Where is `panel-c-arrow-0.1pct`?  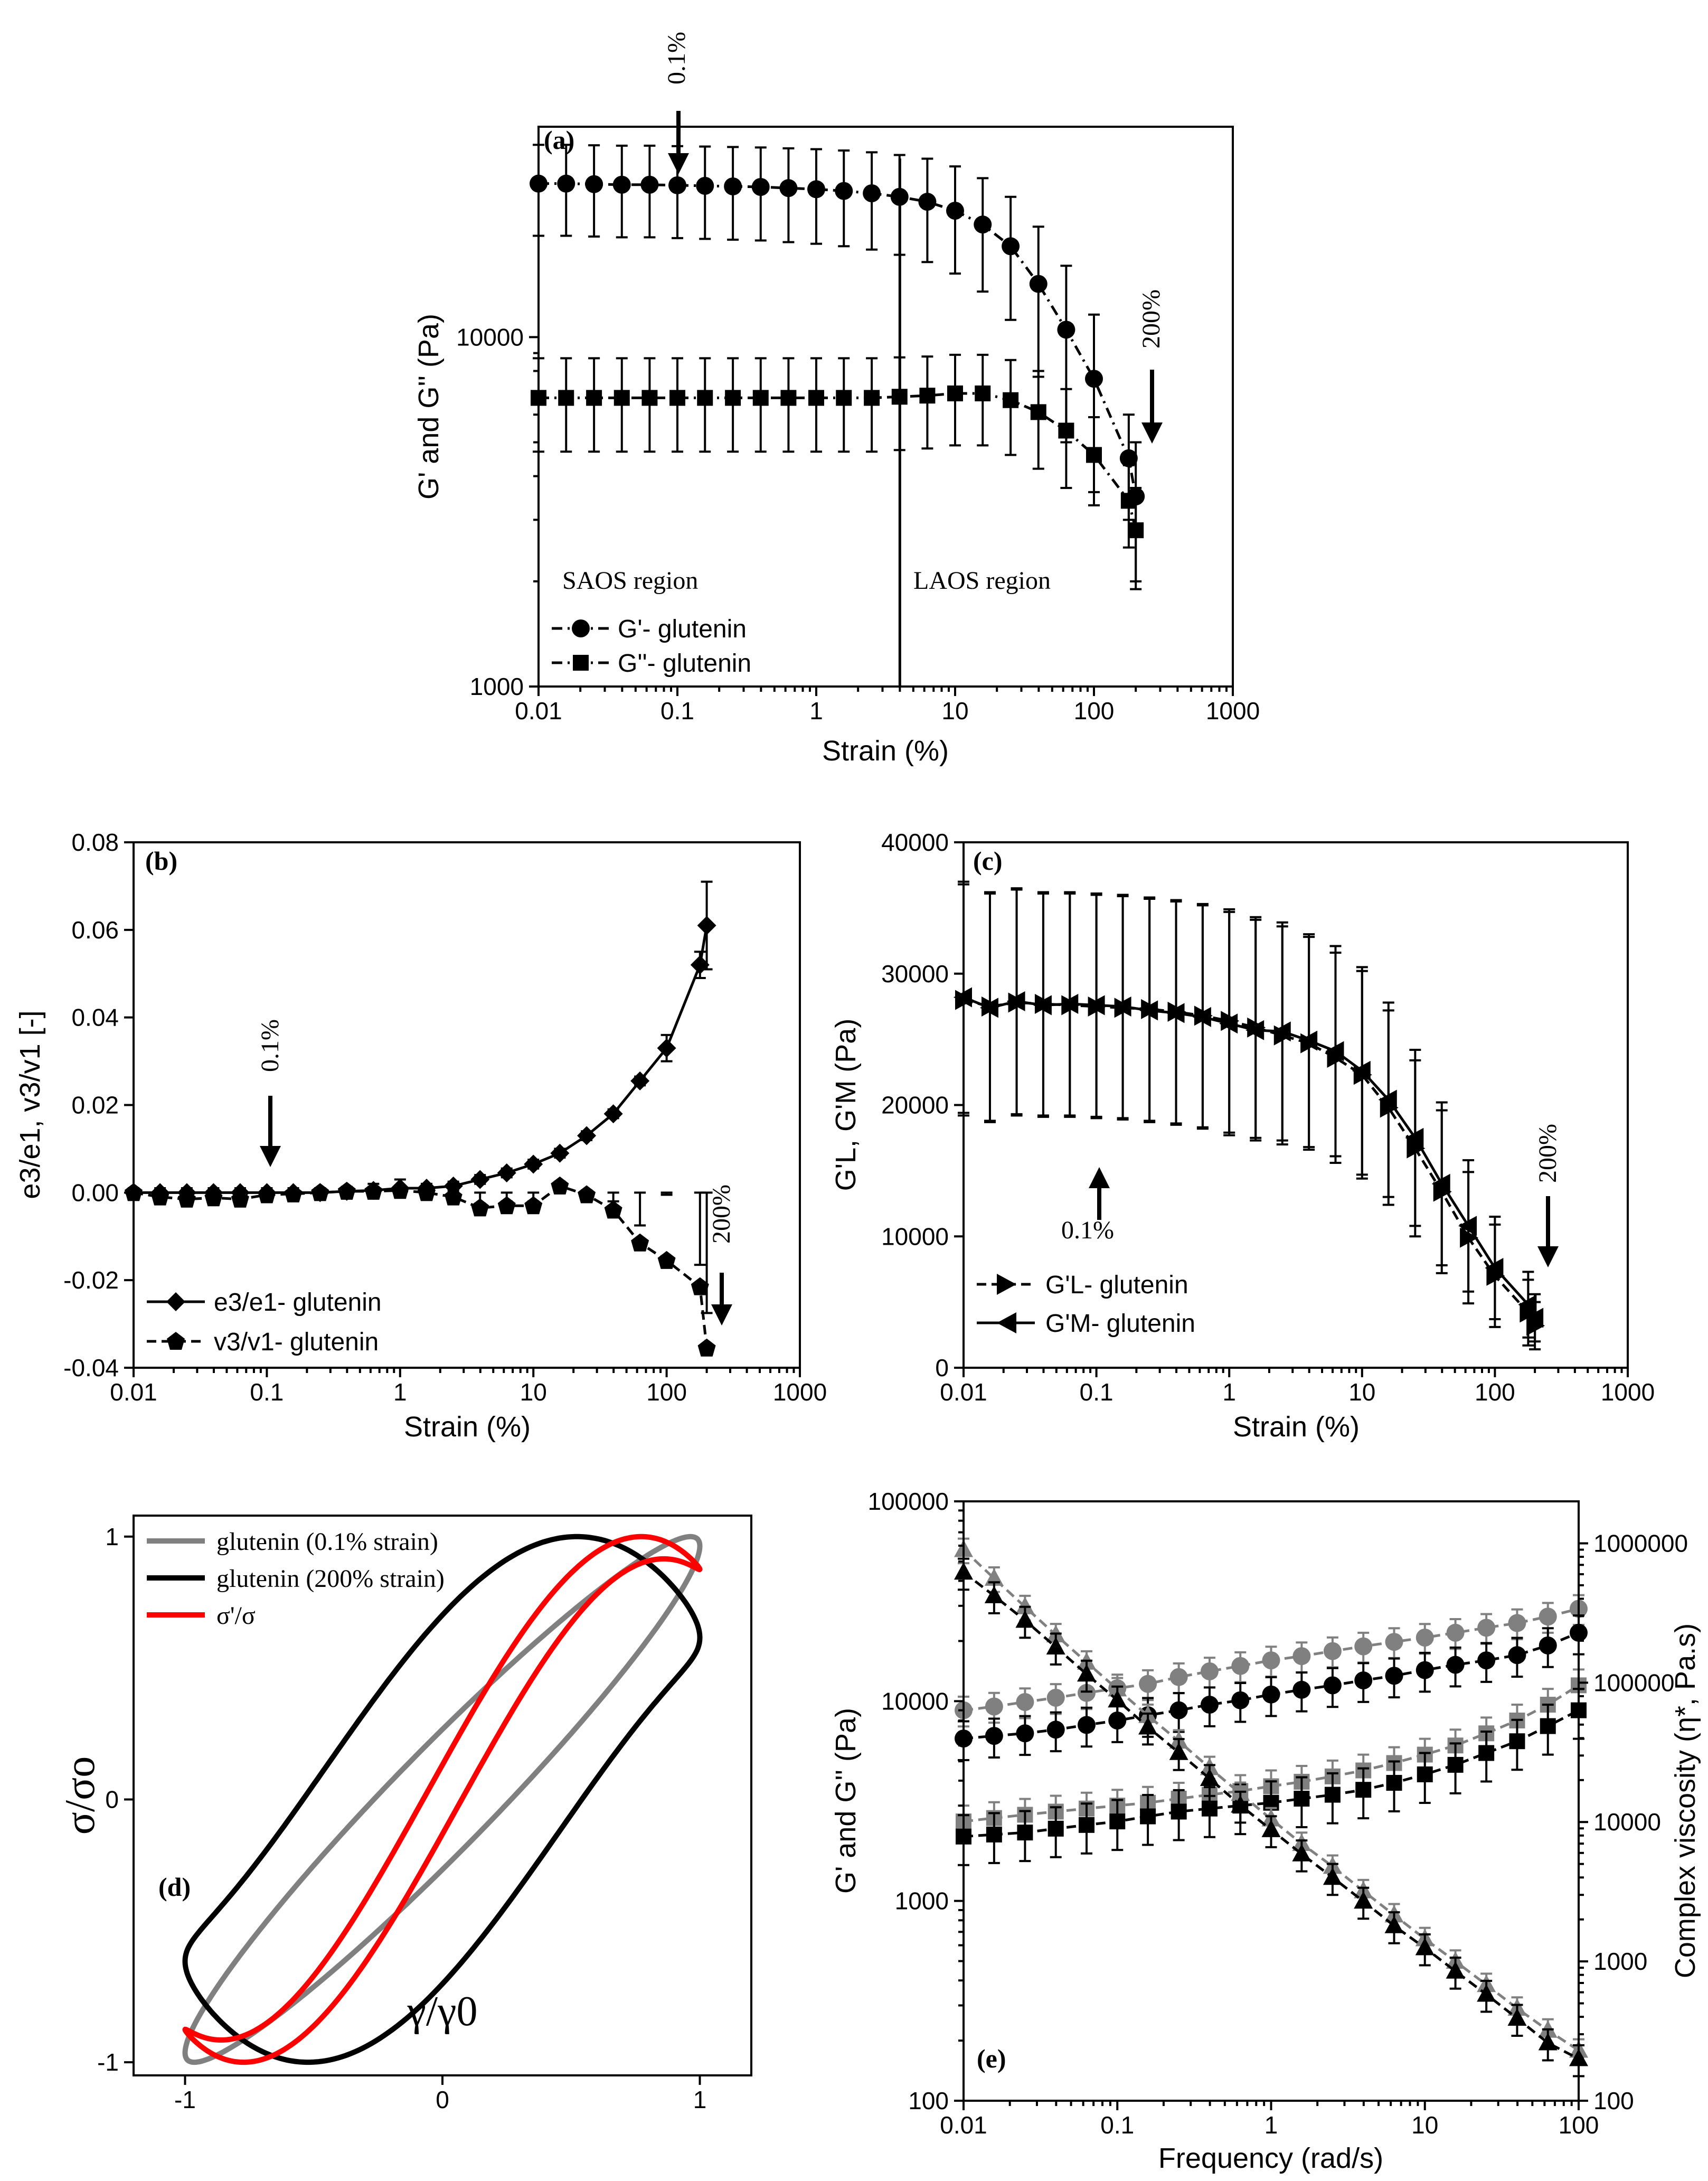
panel-c-arrow-0.1pct is located at coordinates (1100, 1194).